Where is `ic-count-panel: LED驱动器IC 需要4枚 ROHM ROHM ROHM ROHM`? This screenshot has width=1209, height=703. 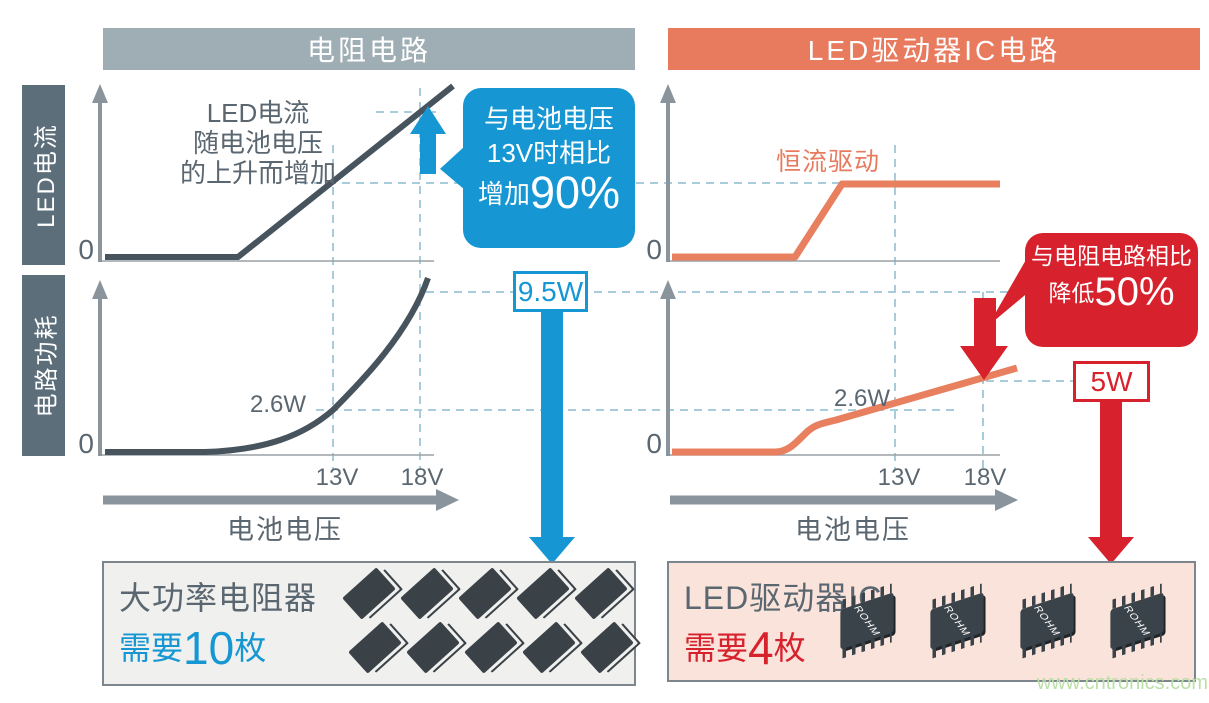
ic-count-panel: LED驱动器IC 需要4枚 ROHM ROHM ROHM ROHM is located at coordinates (931, 621).